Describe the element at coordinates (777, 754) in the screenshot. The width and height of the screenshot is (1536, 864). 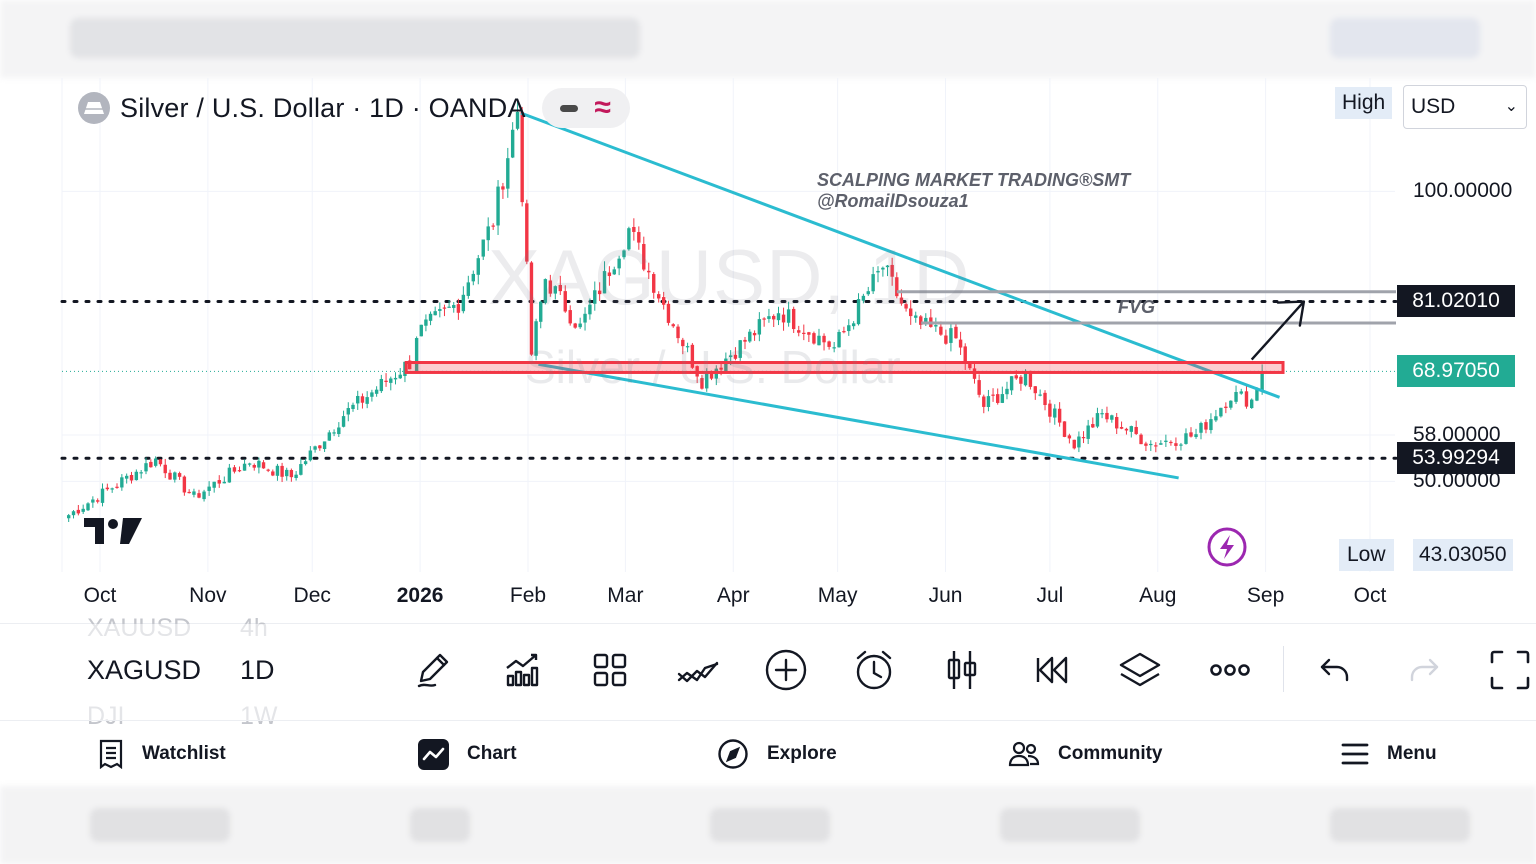
I see `nav-explore: Explore` at that location.